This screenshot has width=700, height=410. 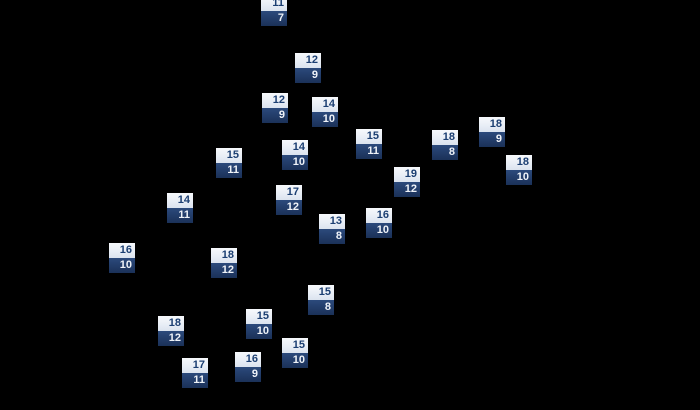 I want to click on map-value-marker: 18 8, so click(x=445, y=145).